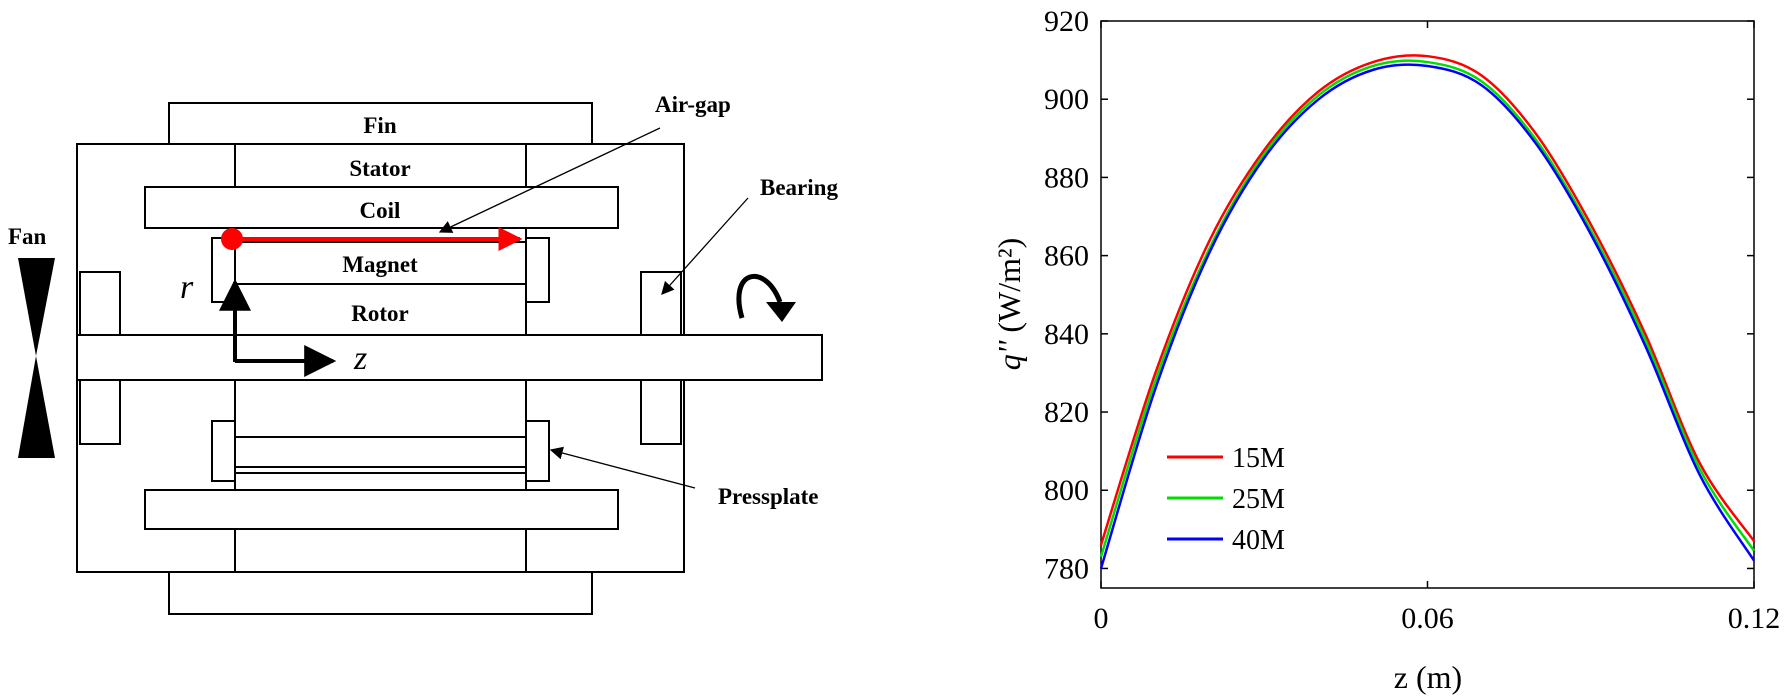 This screenshot has height=699, width=1788. What do you see at coordinates (781, 312) in the screenshot?
I see `rotation-arrowhead-icon` at bounding box center [781, 312].